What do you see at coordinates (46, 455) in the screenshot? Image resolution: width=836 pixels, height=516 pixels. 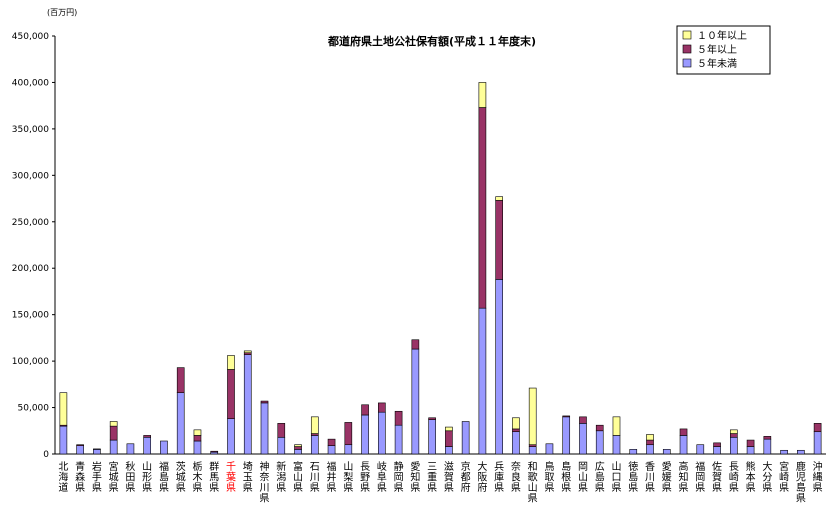 I see `y-tick-label: 0` at bounding box center [46, 455].